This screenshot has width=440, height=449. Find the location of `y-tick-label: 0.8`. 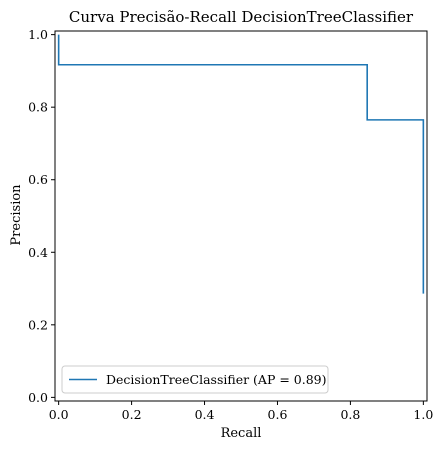

y-tick-label: 0.8 is located at coordinates (38, 107).